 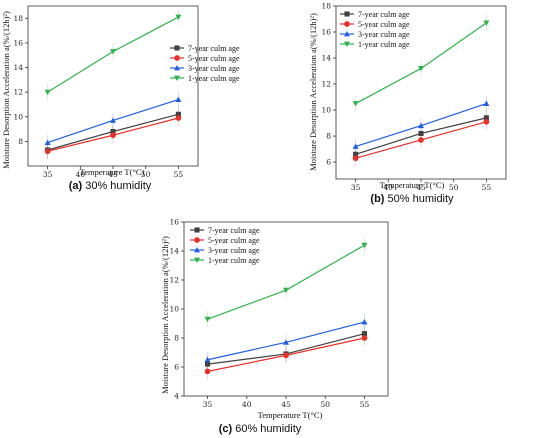 I want to click on caption-b: (b) 50% humidity, so click(x=412, y=199).